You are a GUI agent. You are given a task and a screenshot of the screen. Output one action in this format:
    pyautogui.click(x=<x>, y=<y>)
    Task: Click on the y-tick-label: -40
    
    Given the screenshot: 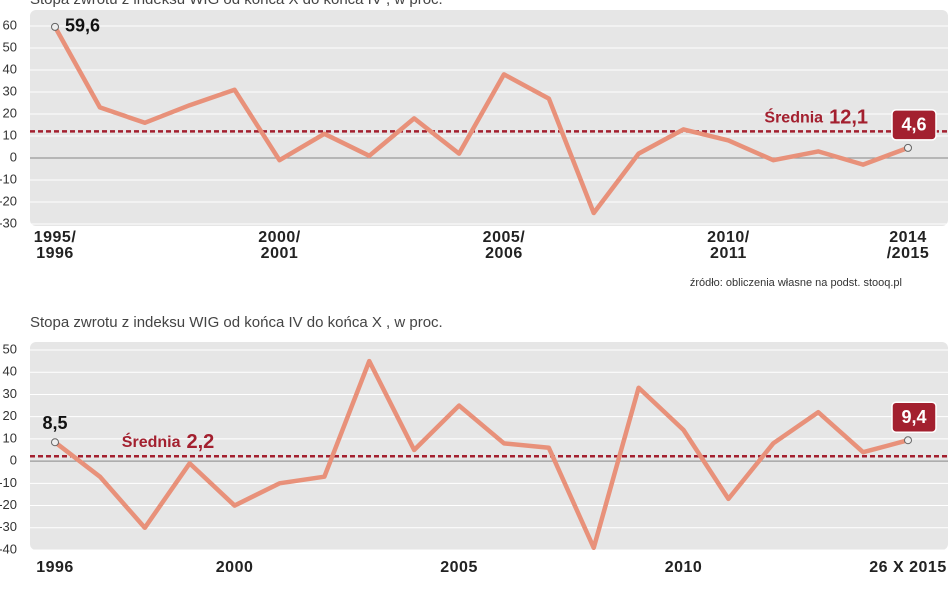 What is the action you would take?
    pyautogui.click(x=8, y=548)
    